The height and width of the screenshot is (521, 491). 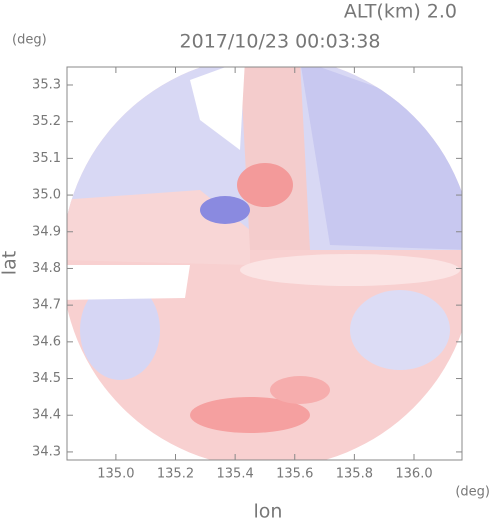 What do you see at coordinates (46, 195) in the screenshot?
I see `y-tick-label: 35.0` at bounding box center [46, 195].